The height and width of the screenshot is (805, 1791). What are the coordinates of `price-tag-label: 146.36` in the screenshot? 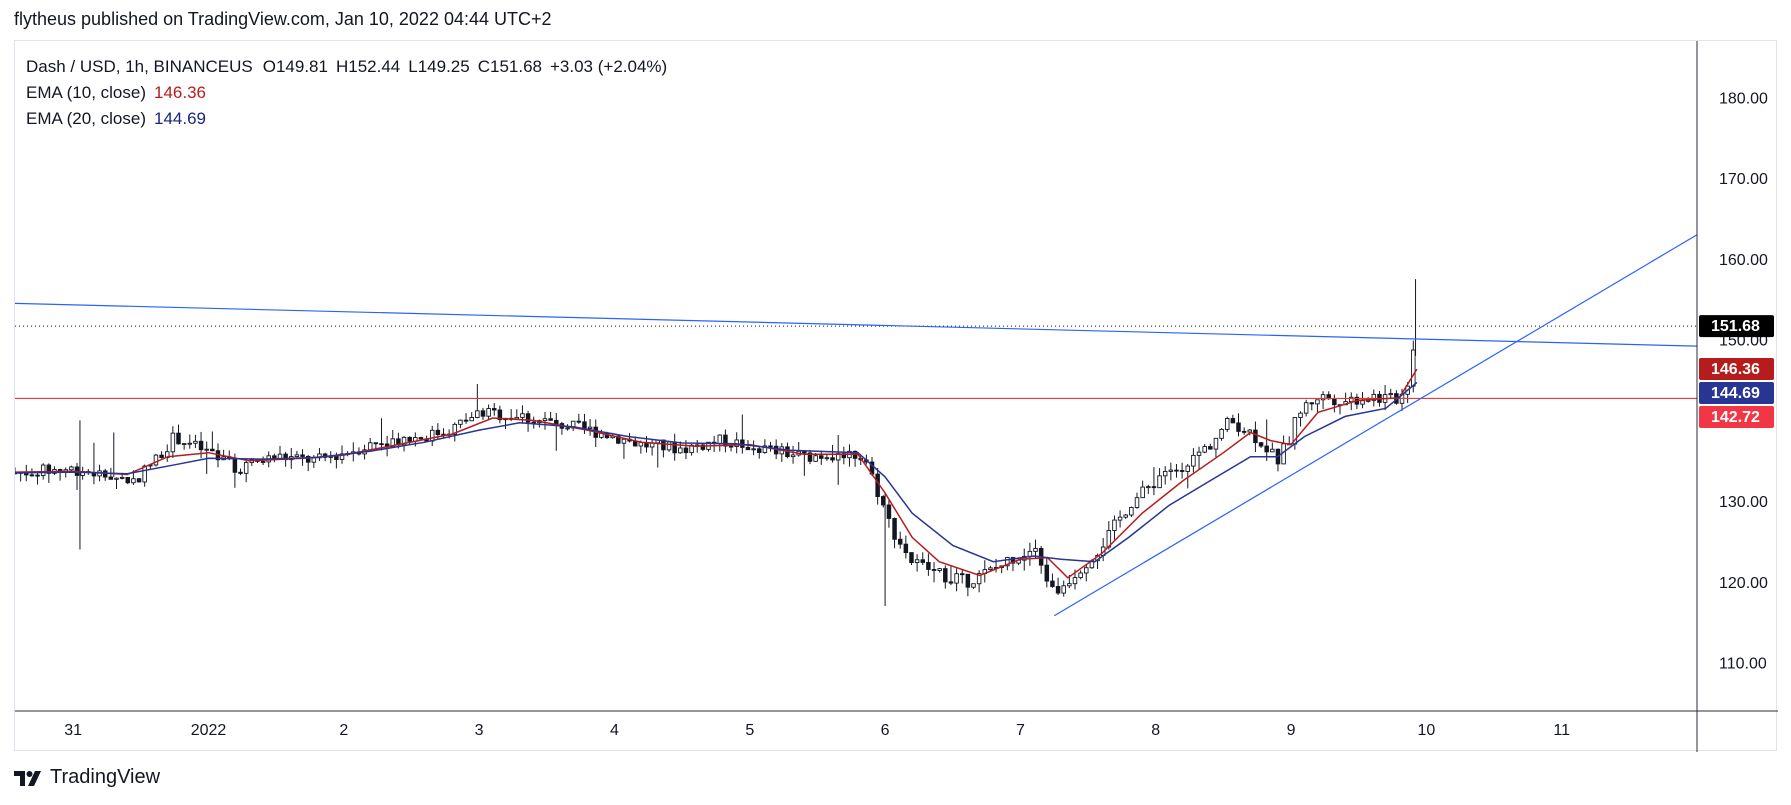 It's located at (1735, 369).